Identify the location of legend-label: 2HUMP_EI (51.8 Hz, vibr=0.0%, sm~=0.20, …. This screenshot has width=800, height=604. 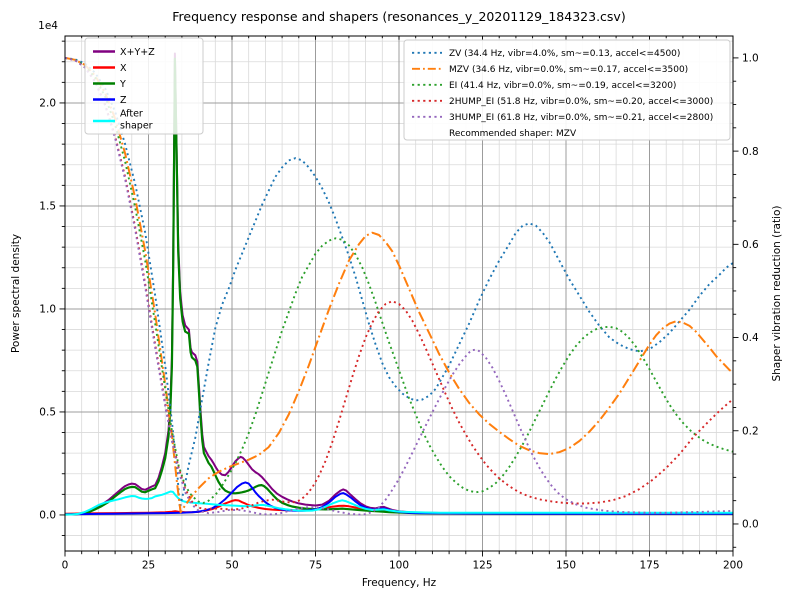
(581, 102).